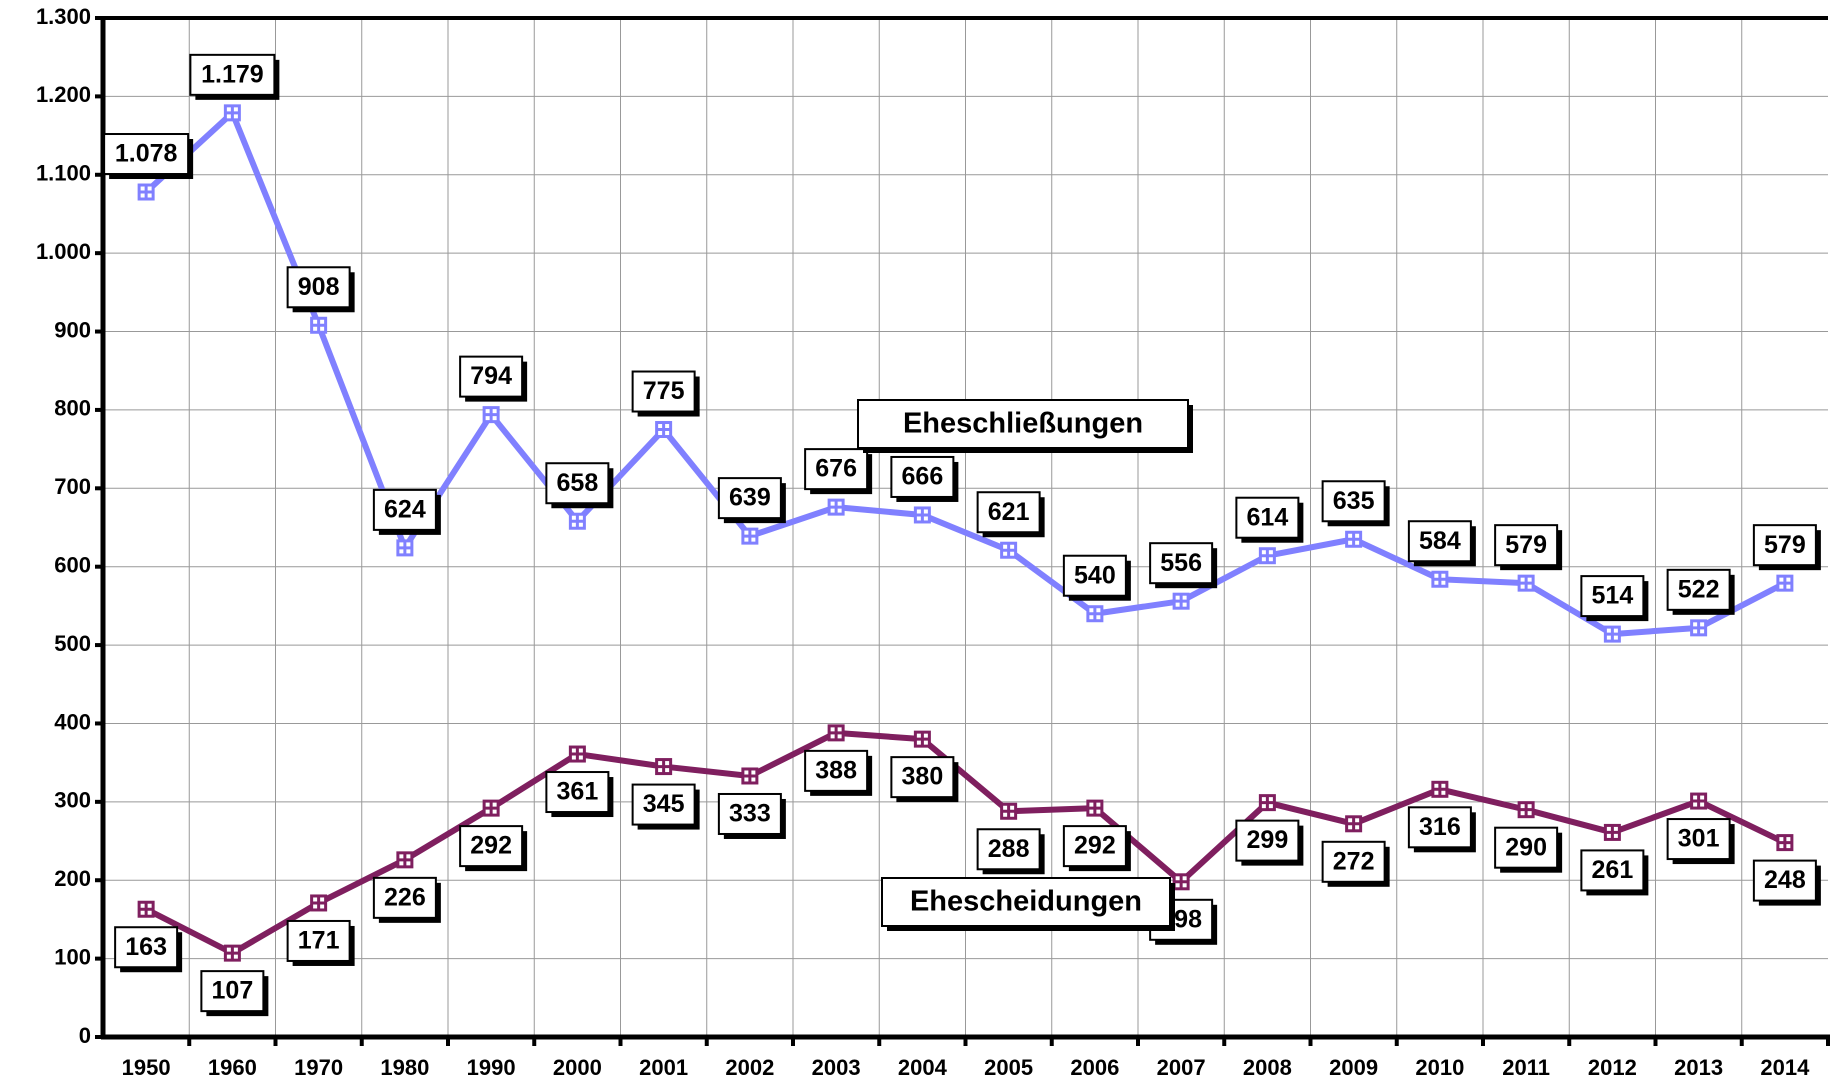  Describe the element at coordinates (1700, 591) in the screenshot. I see `value-label: 522` at that location.